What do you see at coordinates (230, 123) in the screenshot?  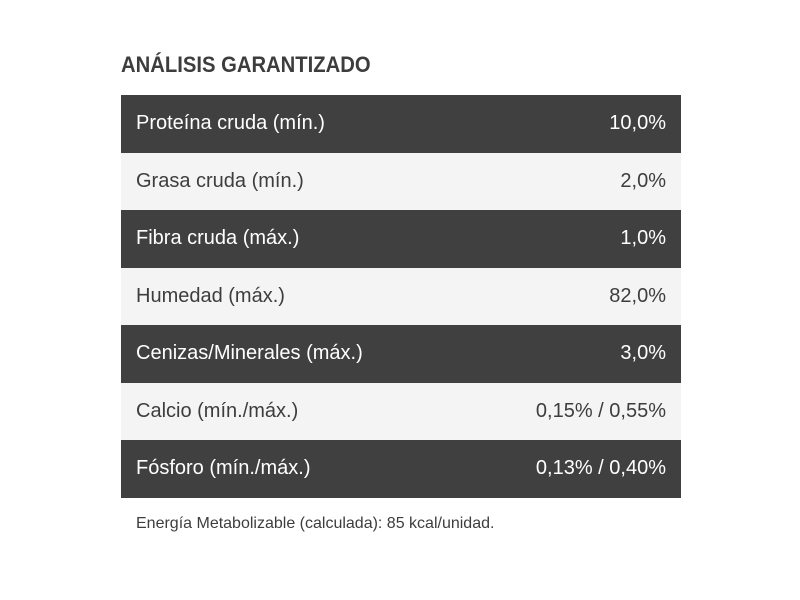 I see `row-label: Proteína cruda (mín.)` at bounding box center [230, 123].